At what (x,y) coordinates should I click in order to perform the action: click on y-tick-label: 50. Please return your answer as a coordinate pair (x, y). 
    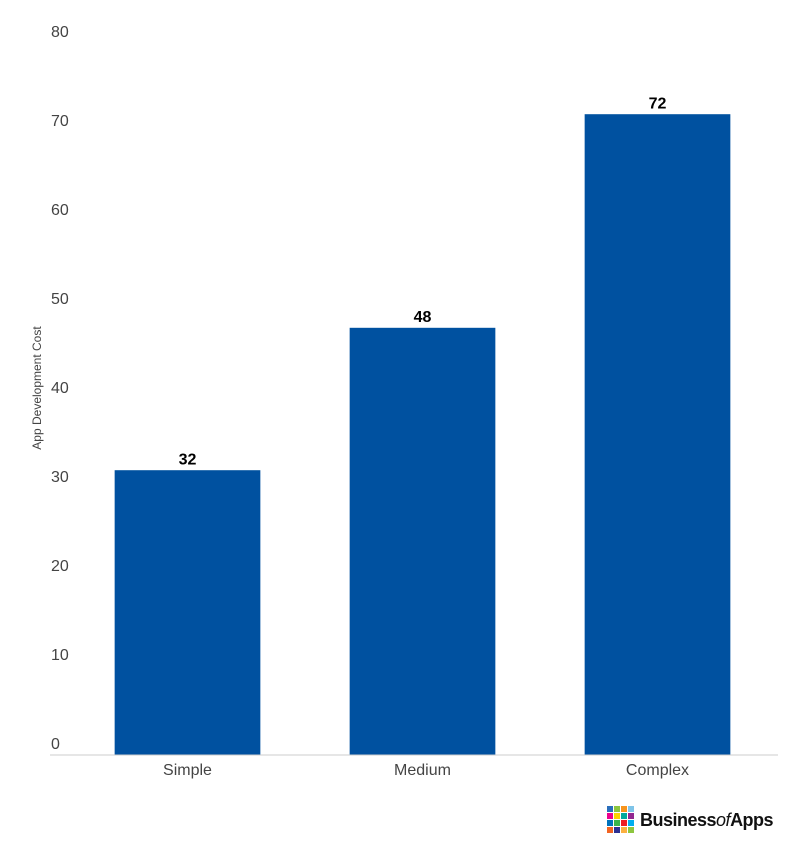
    Looking at the image, I should click on (60, 299).